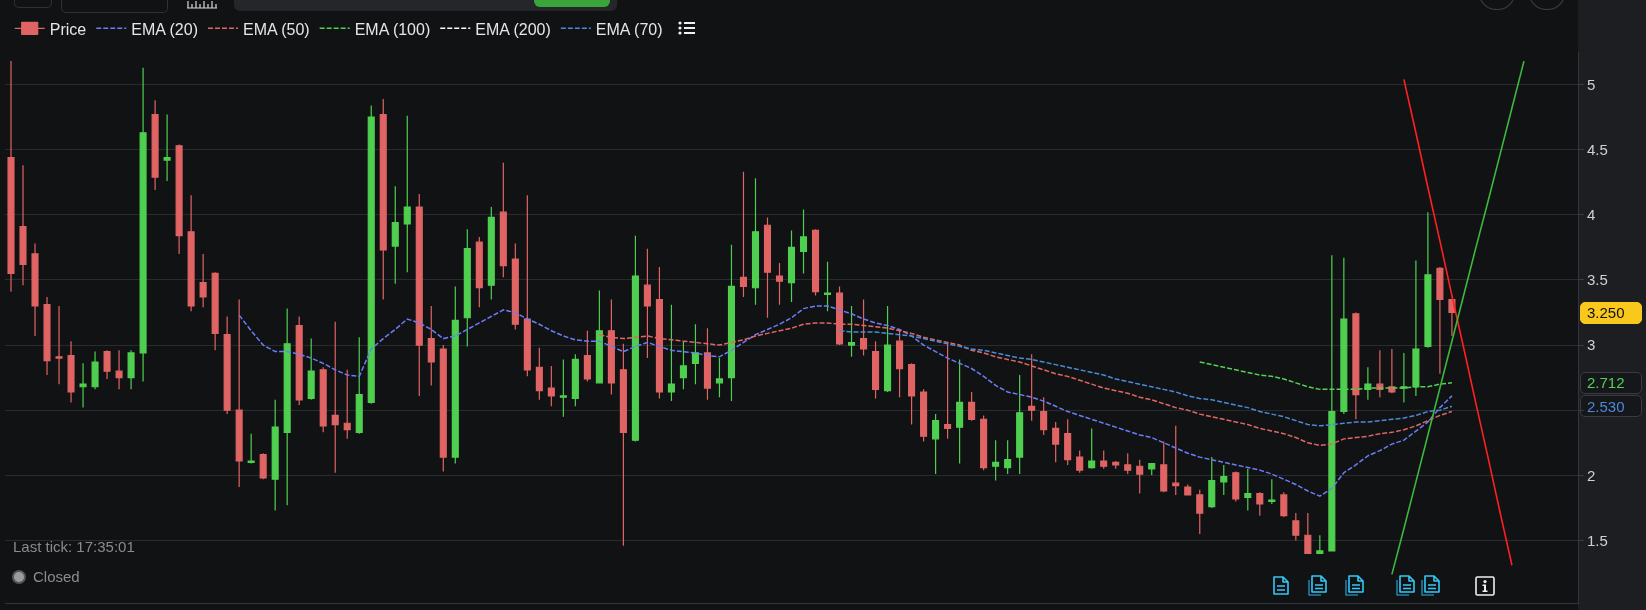 Image resolution: width=1646 pixels, height=610 pixels. Describe the element at coordinates (629, 29) in the screenshot. I see `legend-label: EMA (70)` at that location.